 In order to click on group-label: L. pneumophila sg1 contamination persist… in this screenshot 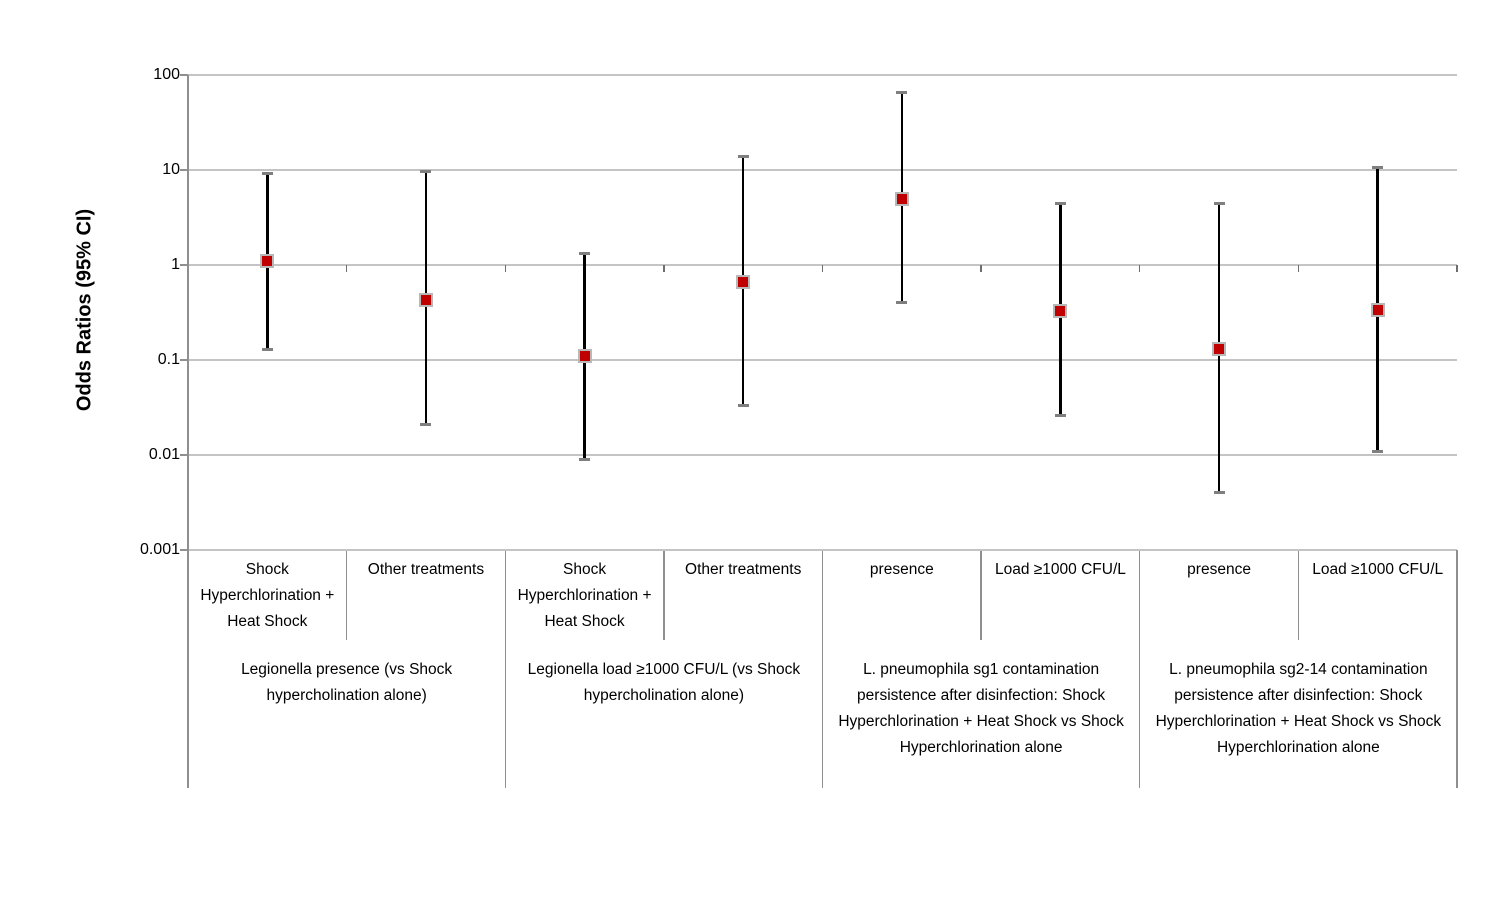, I will do `click(981, 708)`.